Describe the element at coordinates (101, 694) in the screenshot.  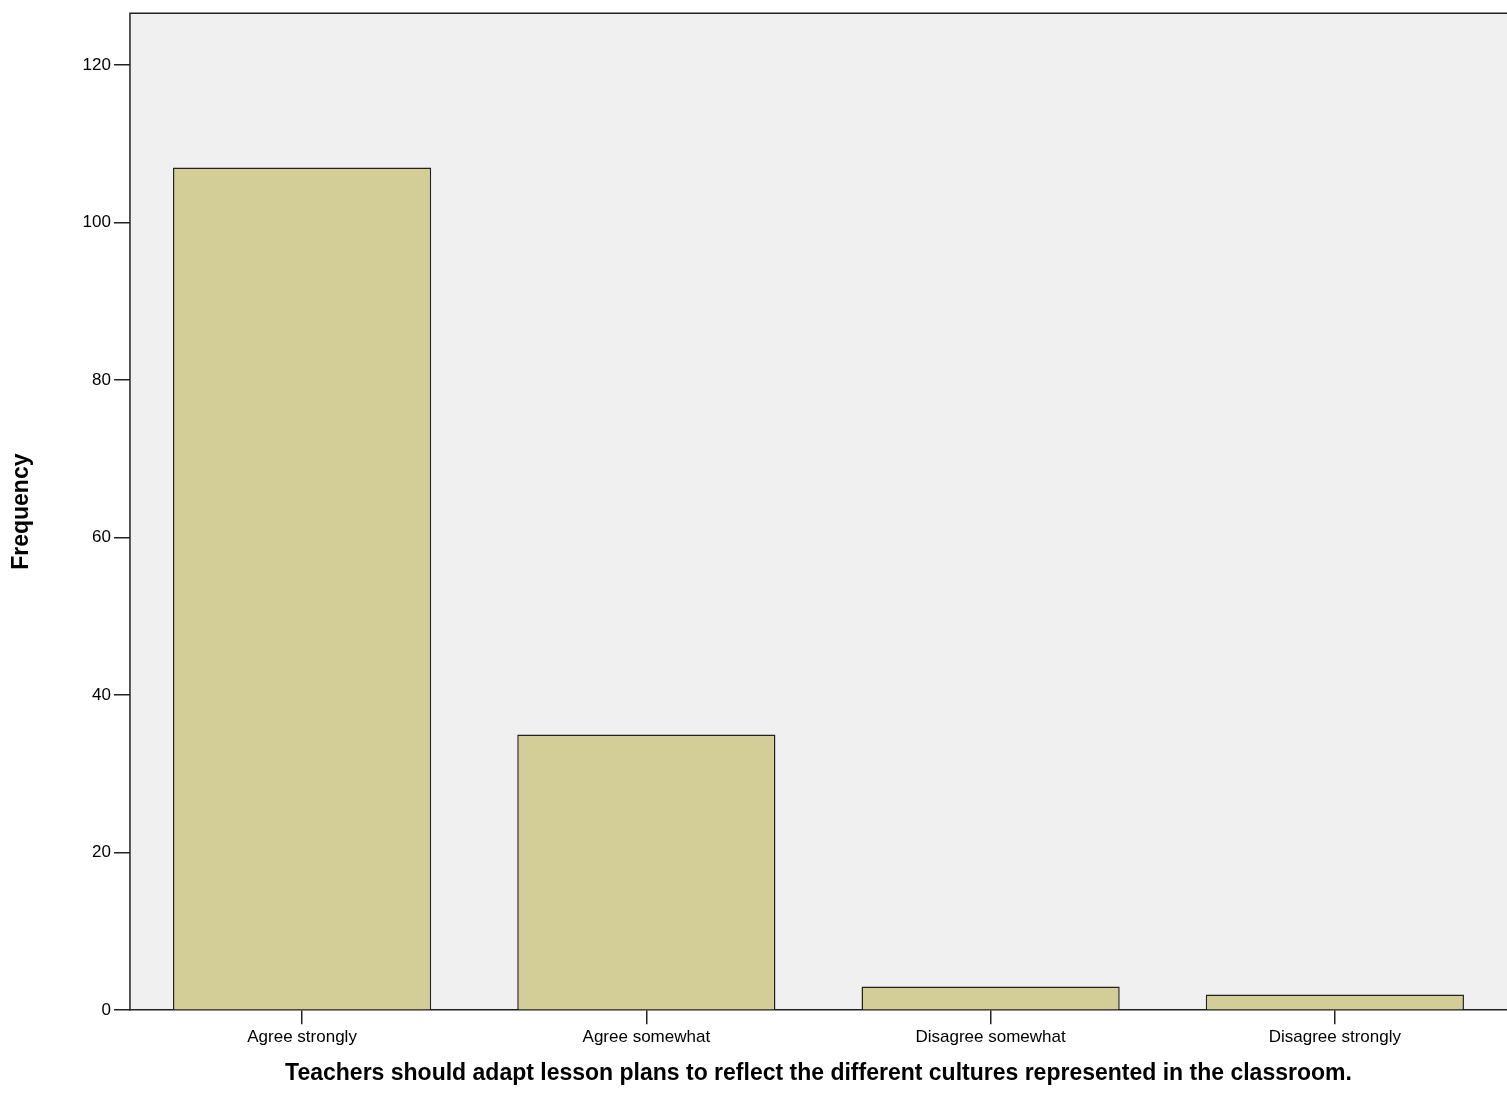
I see `y-tick-label: 40` at that location.